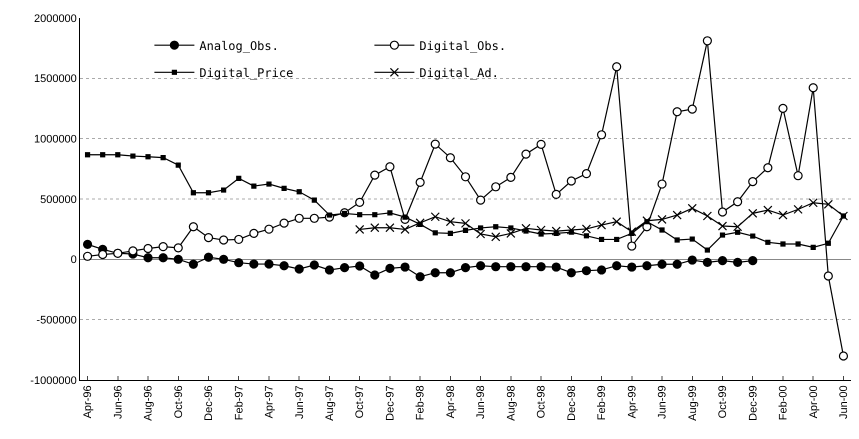 The image size is (859, 439). I want to click on y-tick-label: 1500000, so click(55, 79).